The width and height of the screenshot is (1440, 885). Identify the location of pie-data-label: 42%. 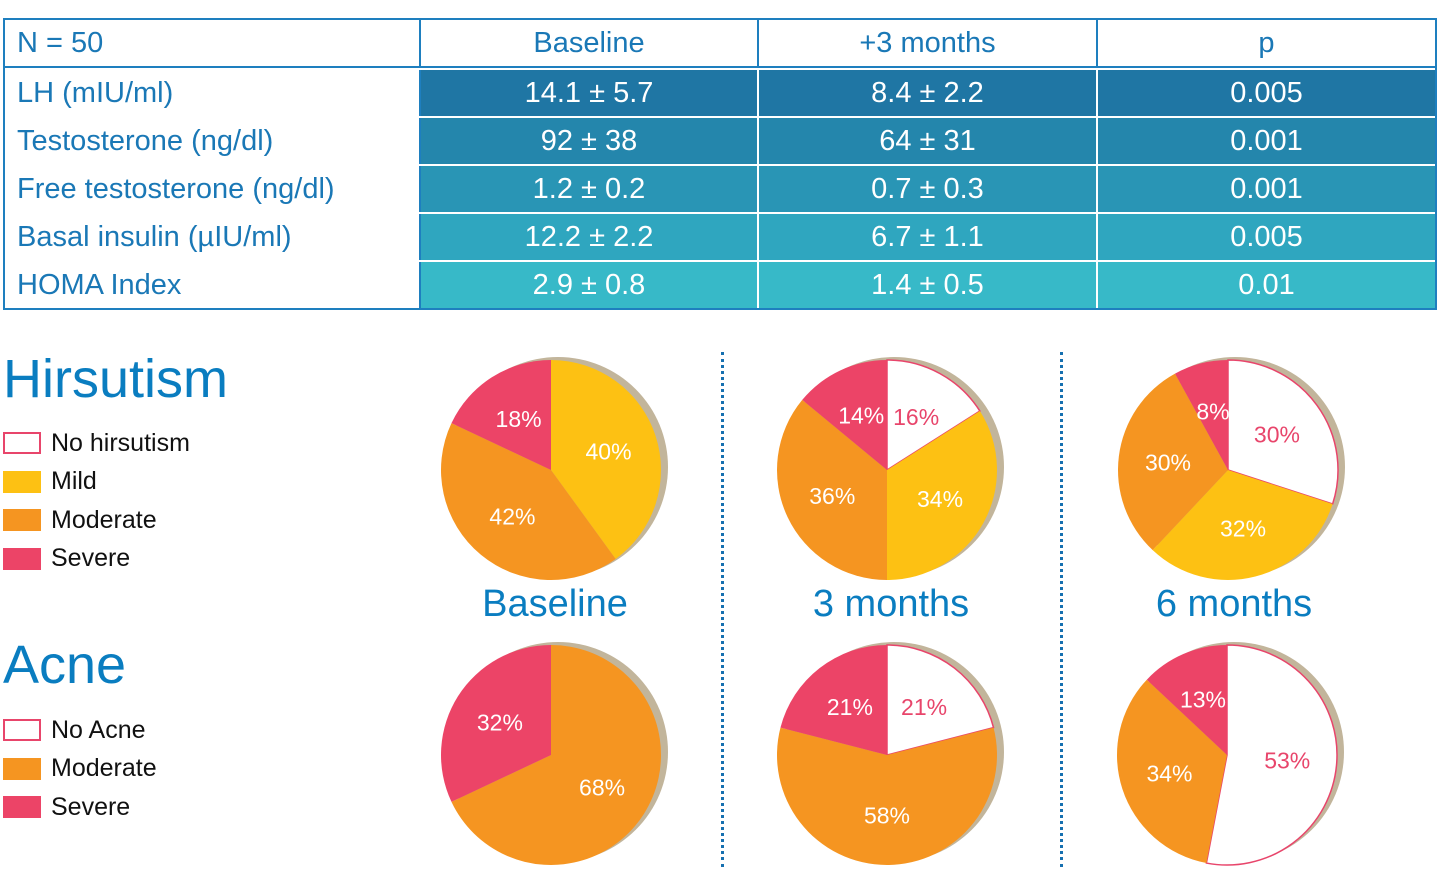
(512, 517).